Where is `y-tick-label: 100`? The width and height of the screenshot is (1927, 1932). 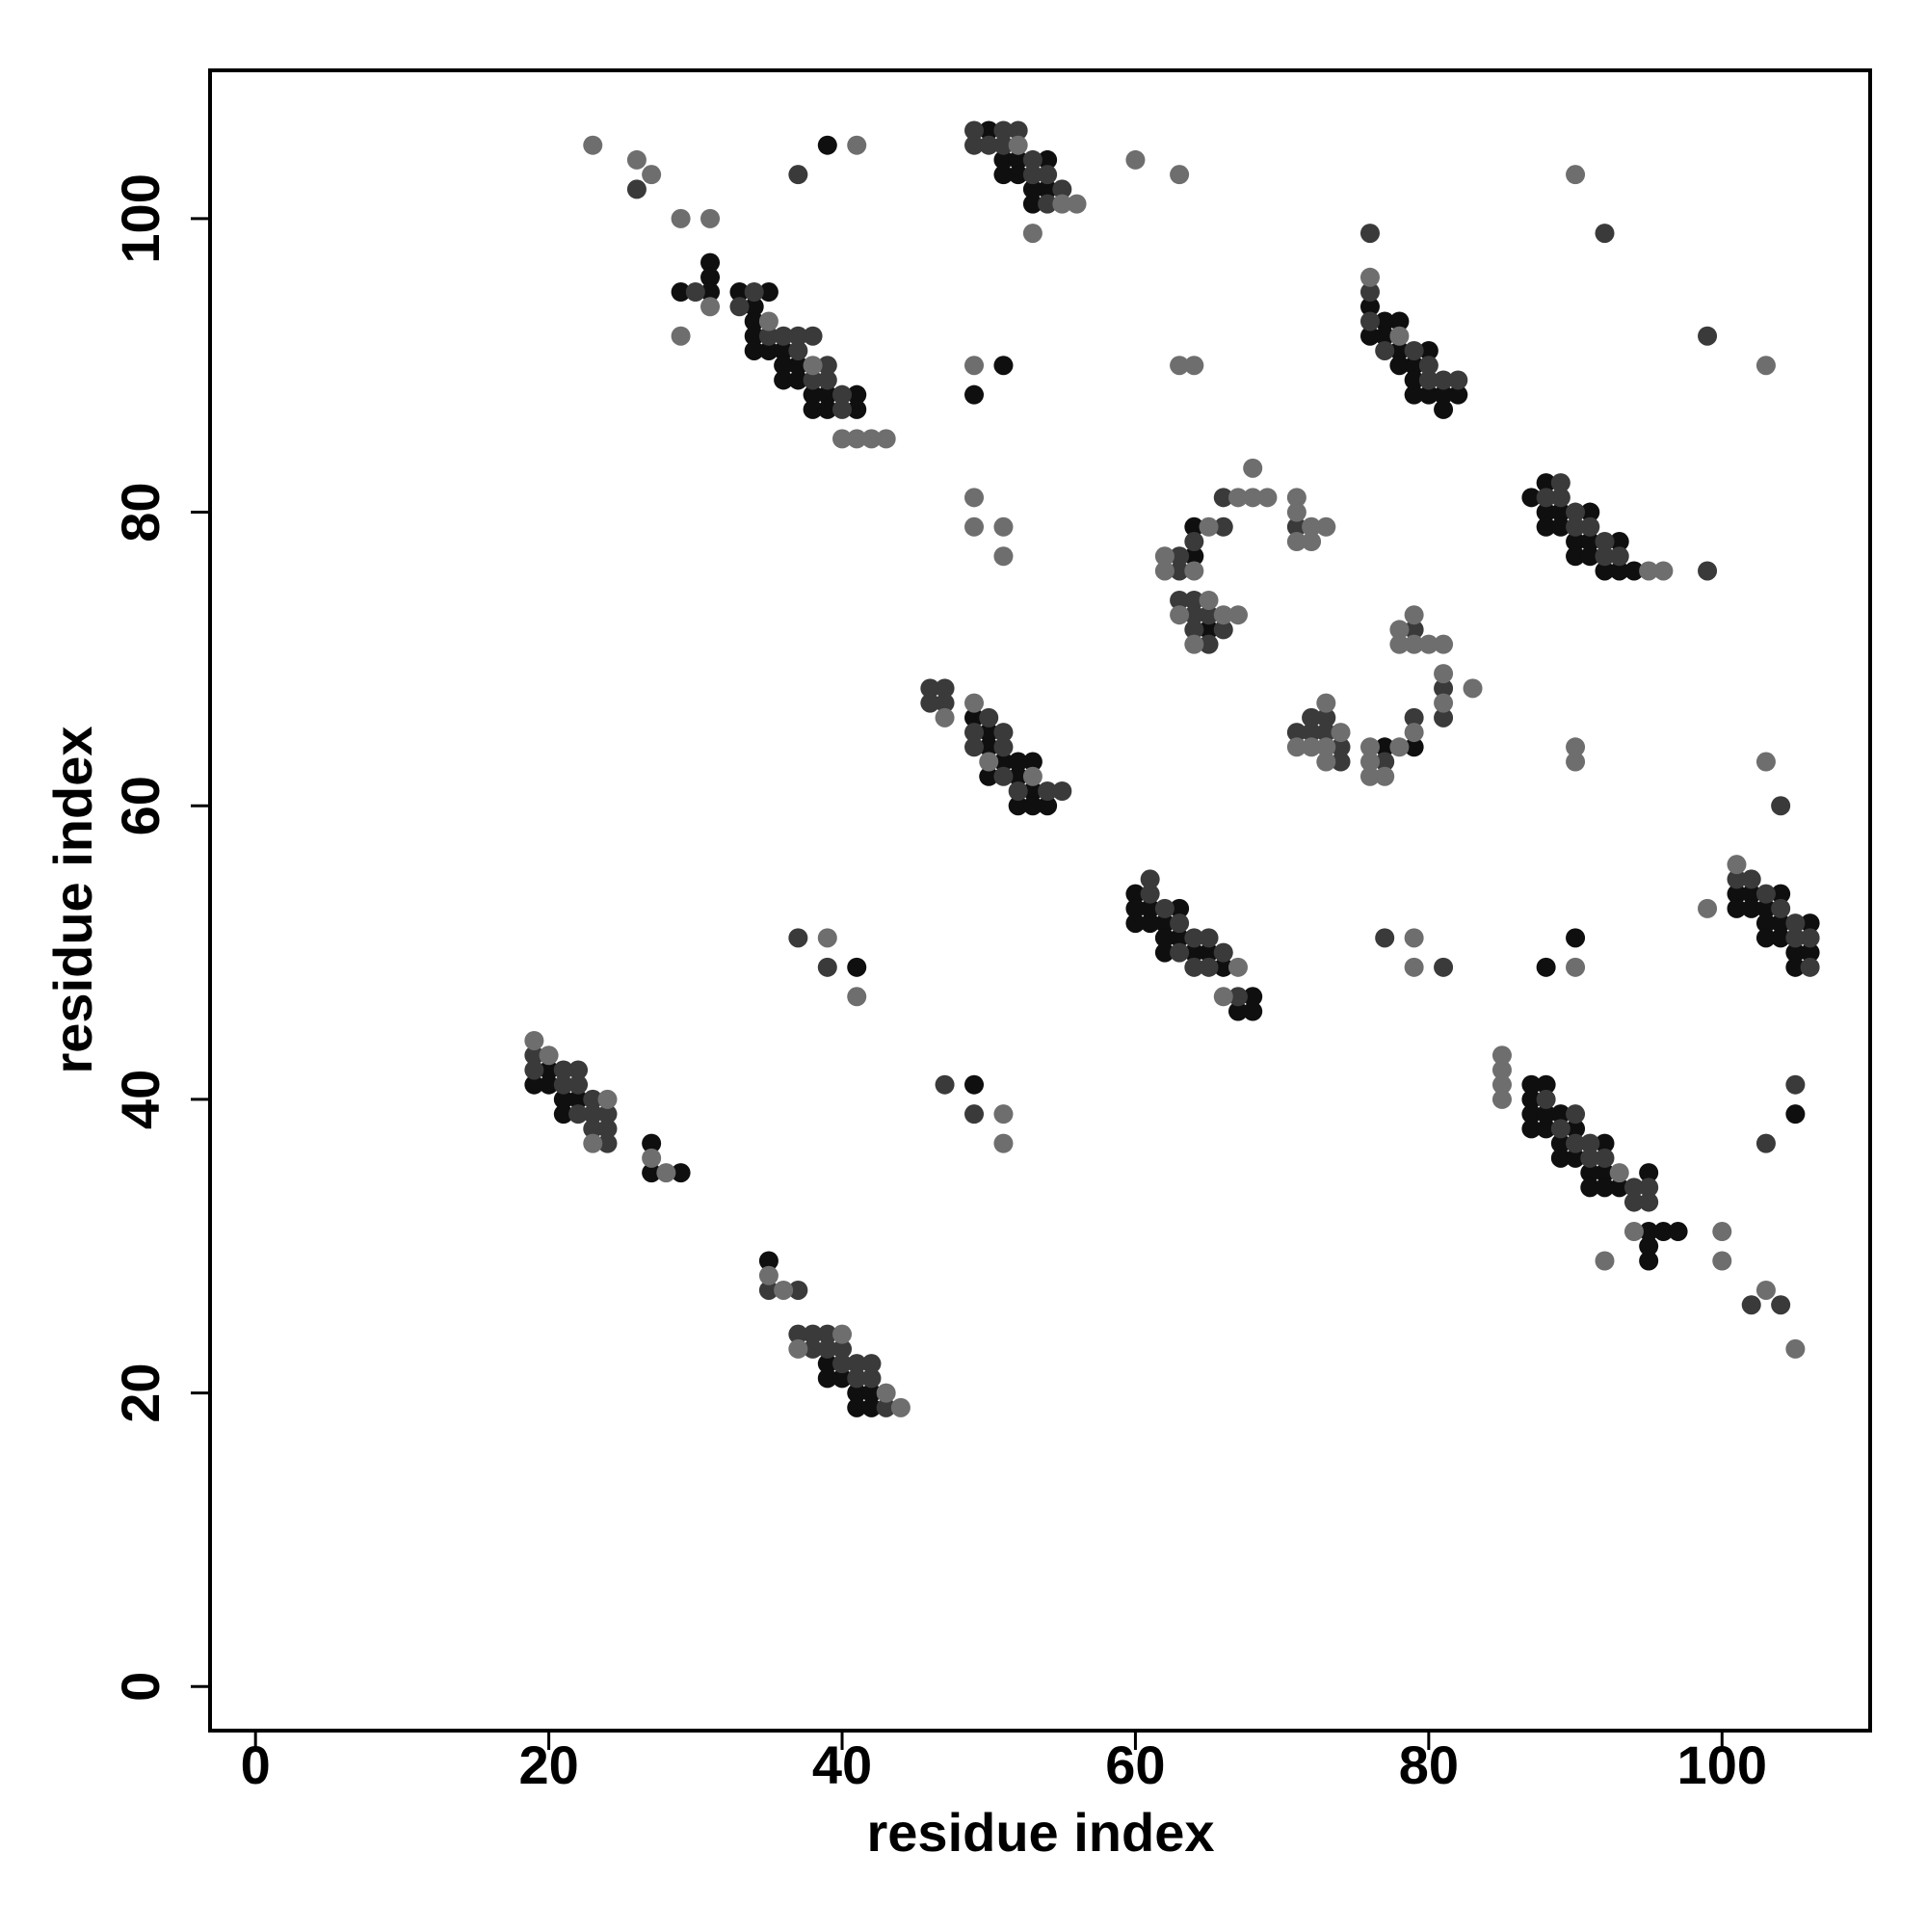
y-tick-label: 100 is located at coordinates (140, 218).